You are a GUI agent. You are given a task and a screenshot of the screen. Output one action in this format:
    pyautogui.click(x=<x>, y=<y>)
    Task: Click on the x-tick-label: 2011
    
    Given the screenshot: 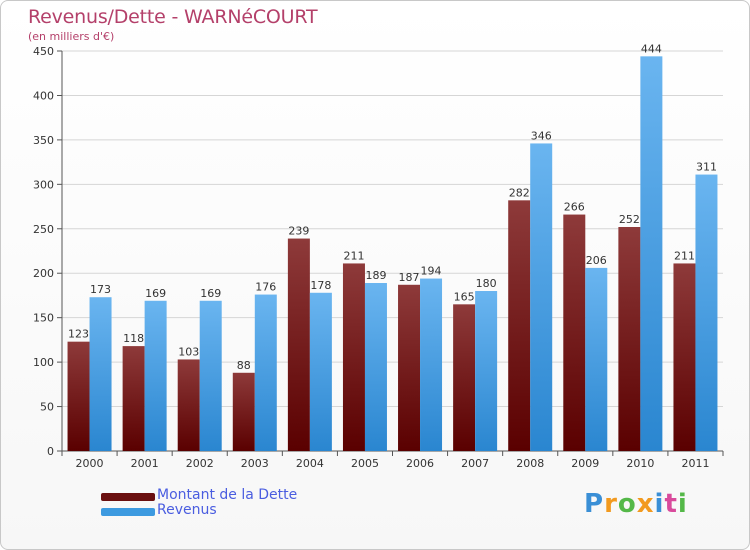 What is the action you would take?
    pyautogui.click(x=695, y=463)
    